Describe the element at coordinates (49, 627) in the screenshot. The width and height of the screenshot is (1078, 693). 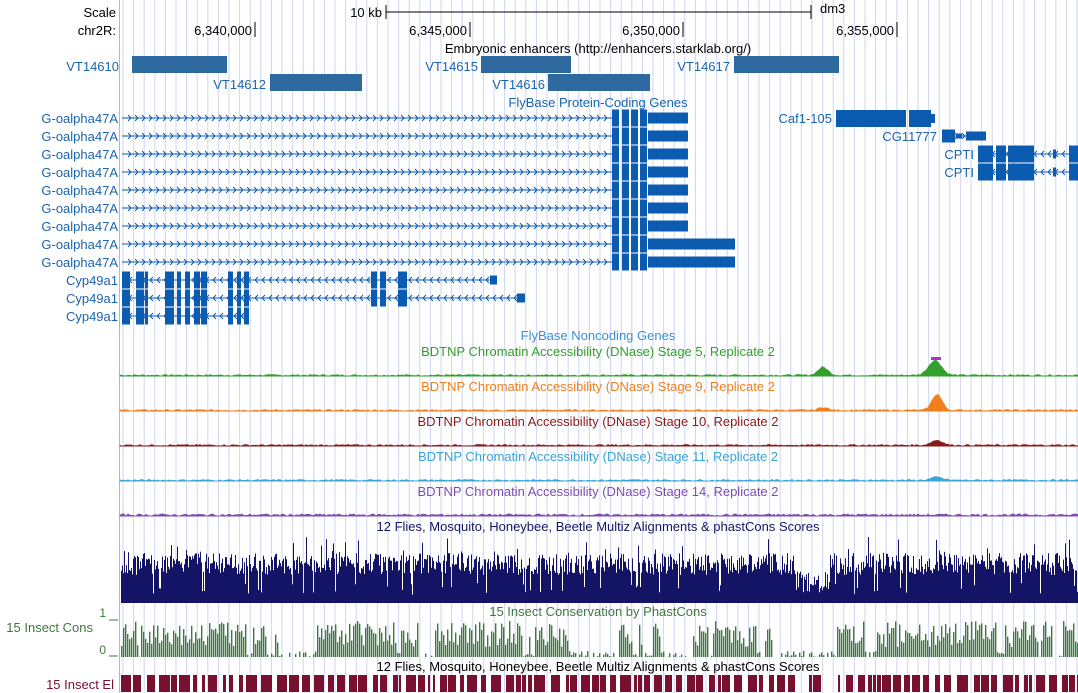
I see `insect-cons-side-label: 15 Insect Cons` at that location.